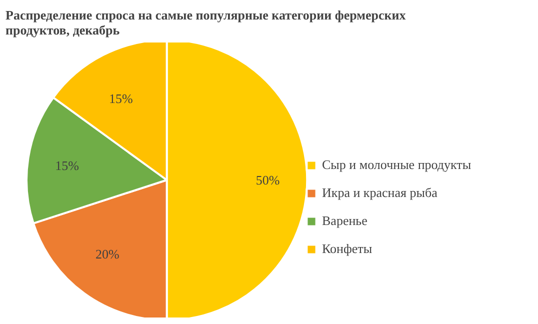 This screenshot has width=538, height=324. What do you see at coordinates (345, 221) in the screenshot?
I see `legend-label: Варенье` at bounding box center [345, 221].